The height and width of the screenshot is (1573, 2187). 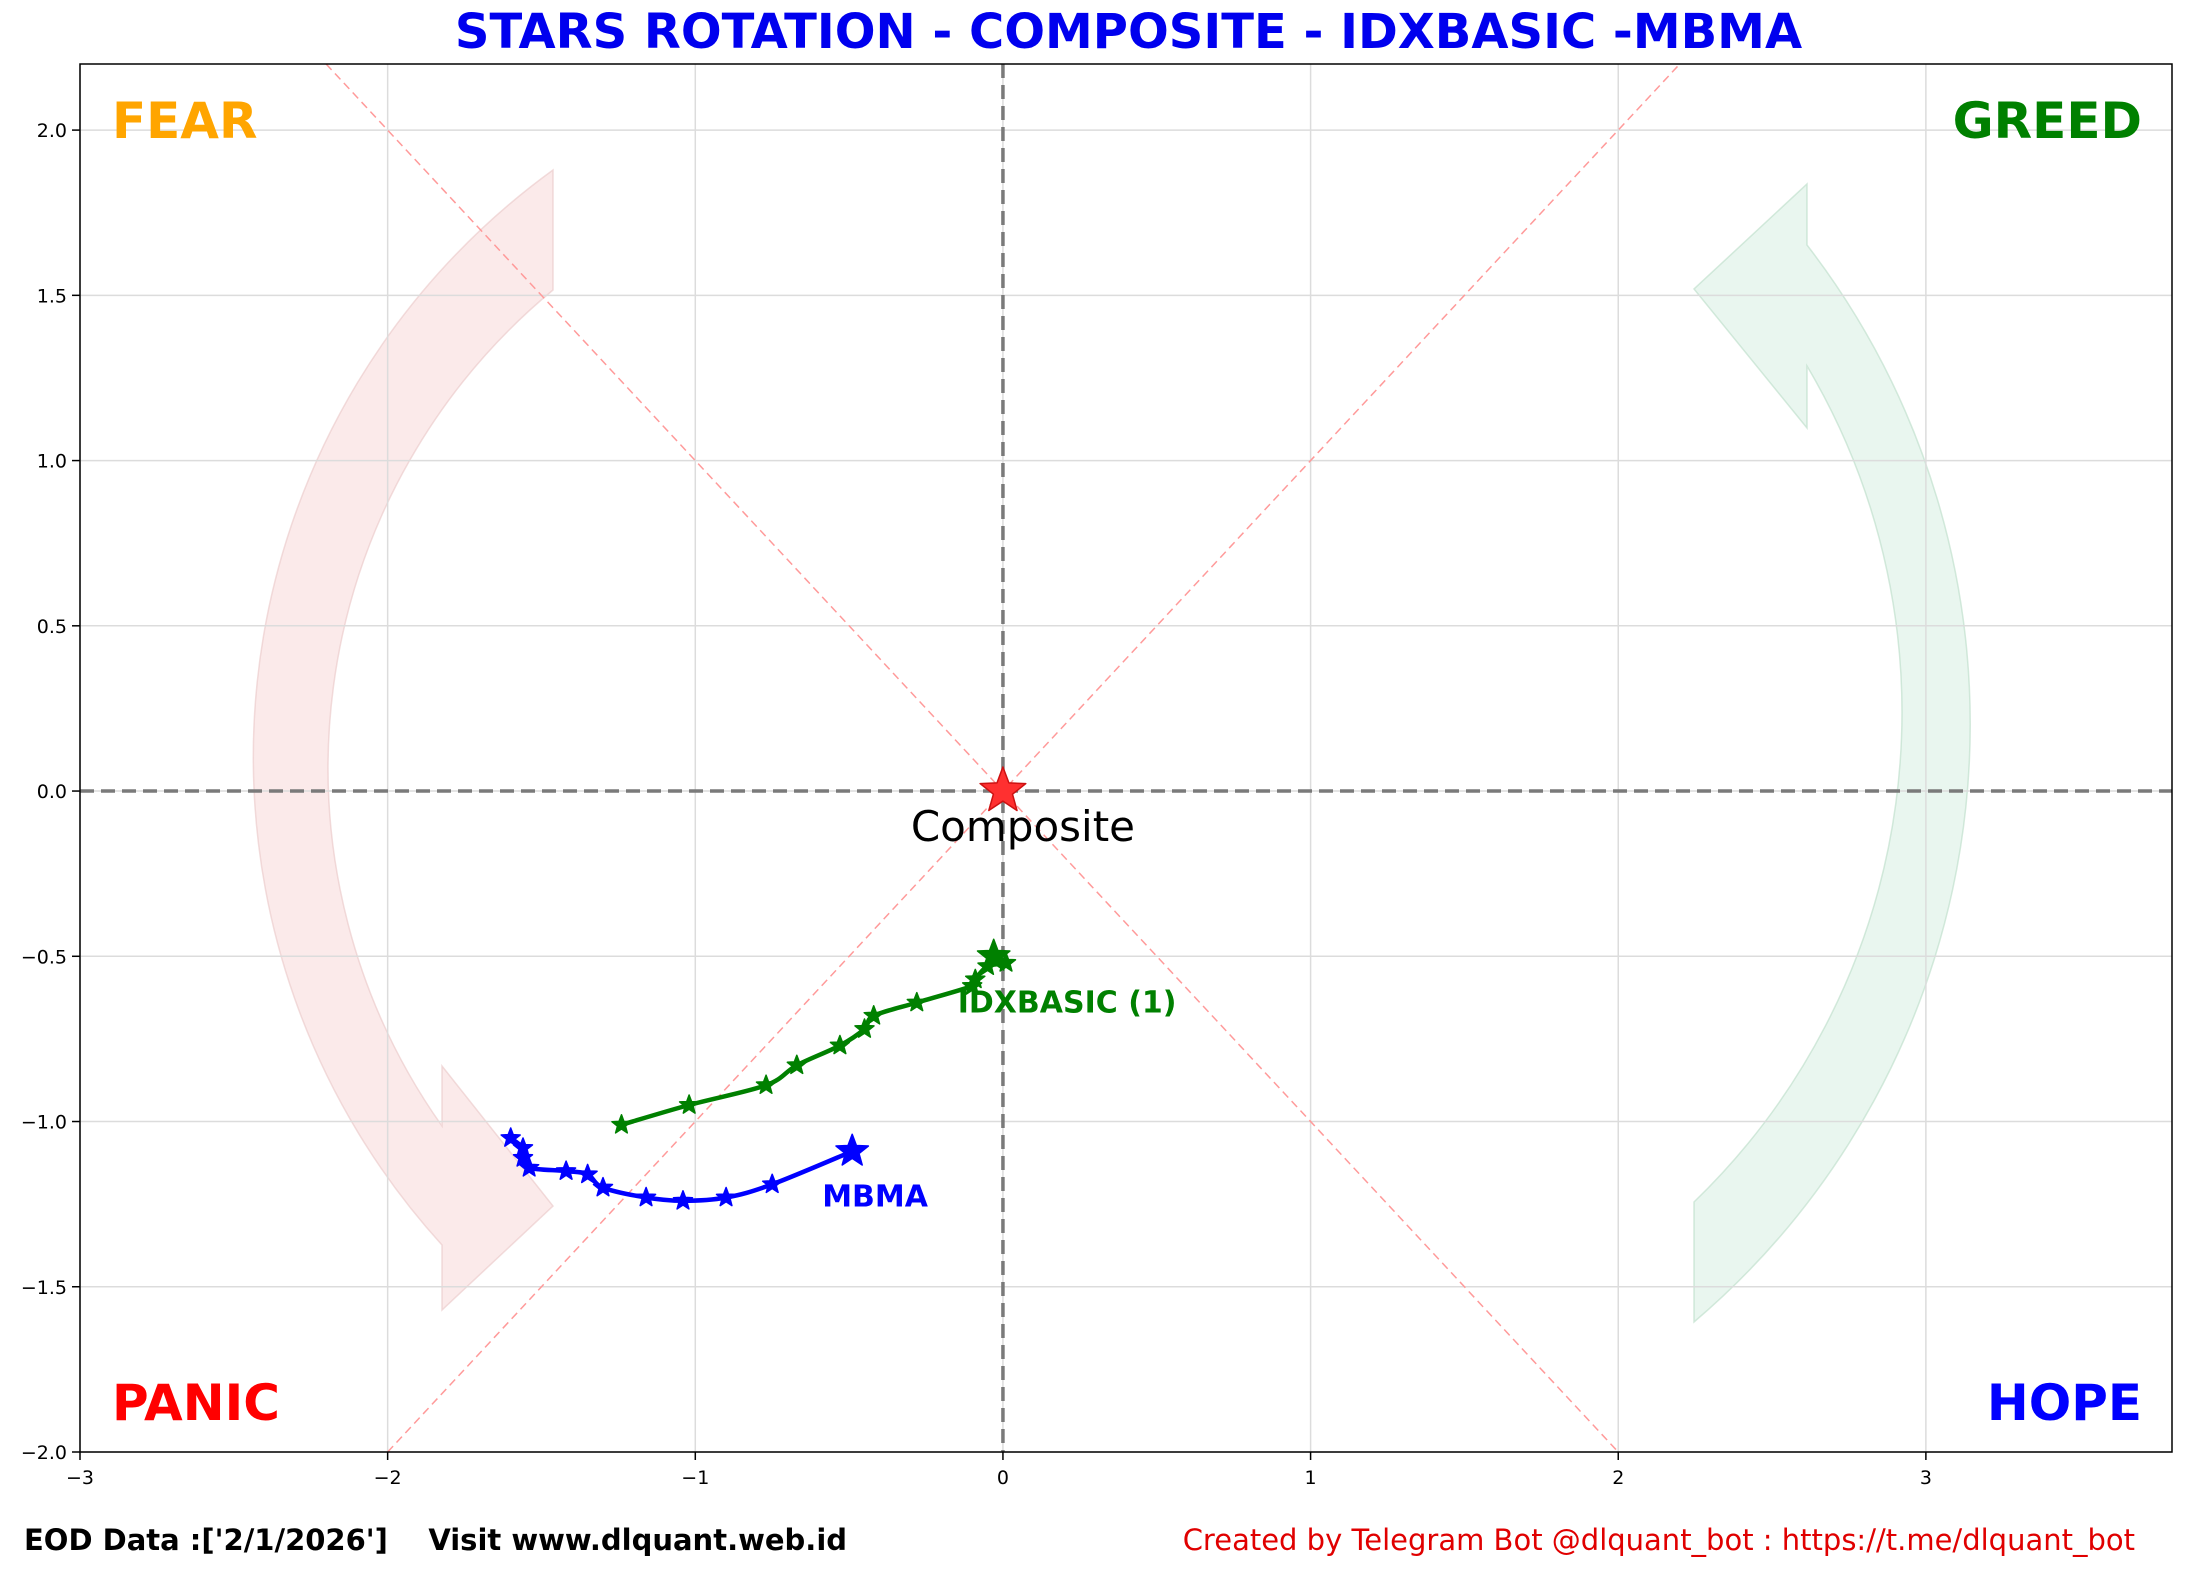 I want to click on composite-star, so click(x=1003, y=789).